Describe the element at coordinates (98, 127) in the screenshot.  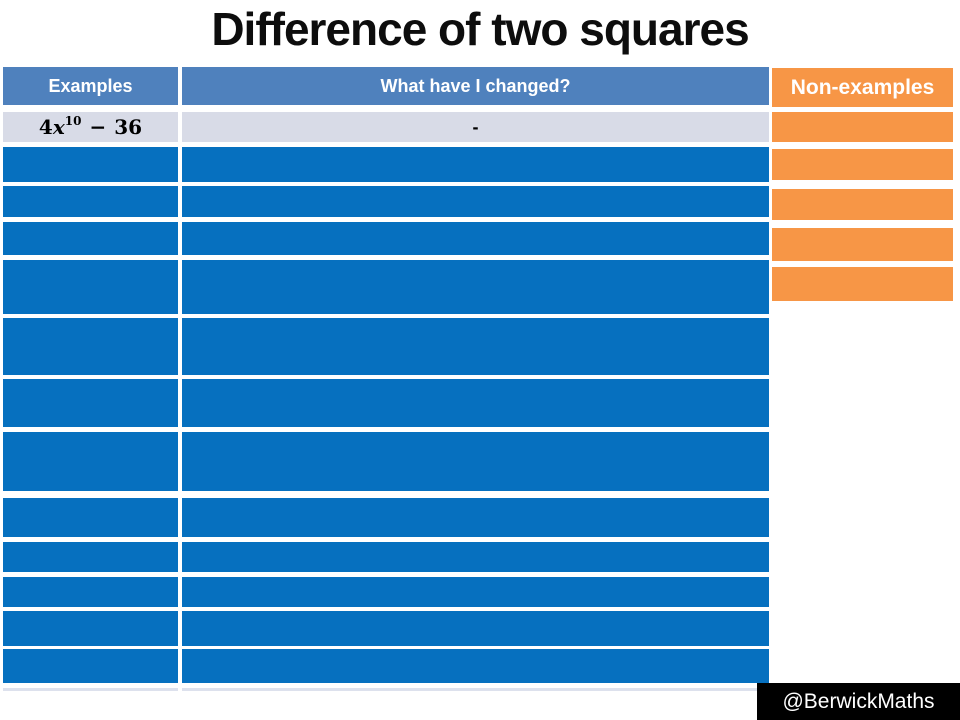
I see `math-minus-sign: −` at that location.